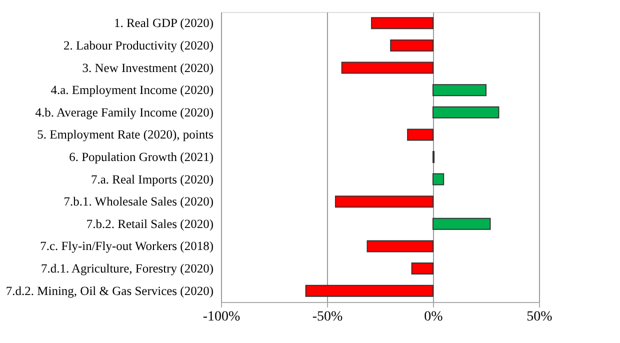 The height and width of the screenshot is (343, 620). Describe the element at coordinates (327, 317) in the screenshot. I see `x-tick-label: -50%` at that location.